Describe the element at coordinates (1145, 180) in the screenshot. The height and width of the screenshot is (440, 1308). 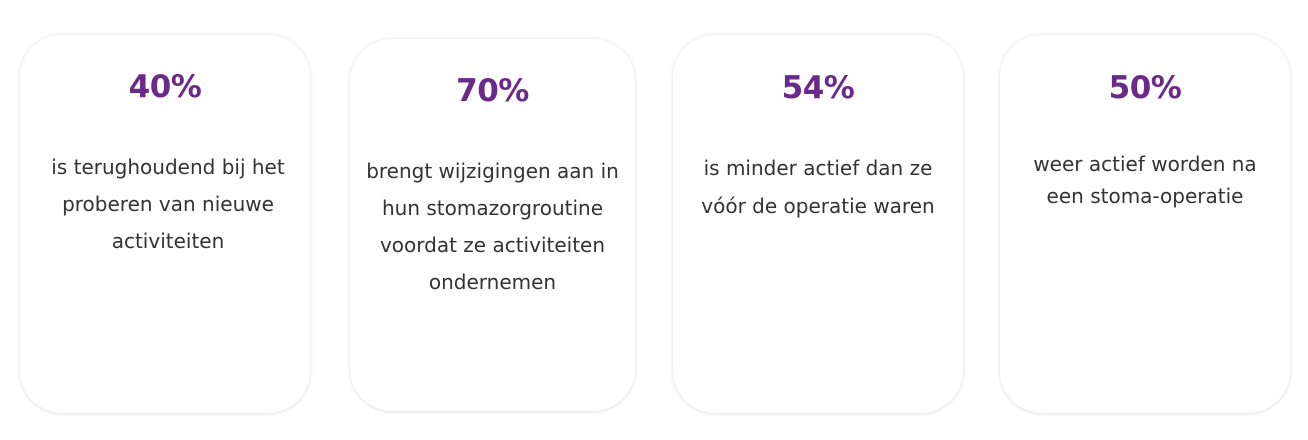
I see `stat-description: weer actief worden na een stoma-operatie` at that location.